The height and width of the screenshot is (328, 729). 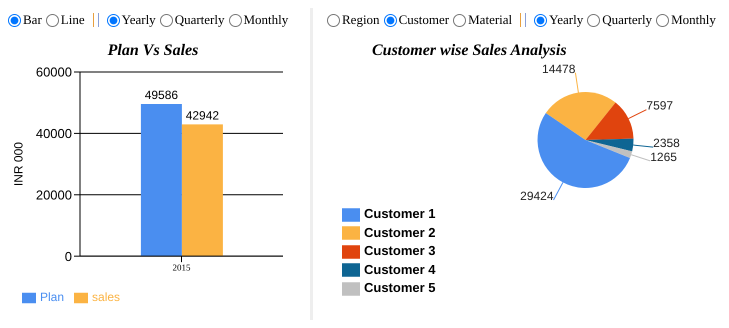 What do you see at coordinates (400, 214) in the screenshot?
I see `legend-label: Customer 1` at bounding box center [400, 214].